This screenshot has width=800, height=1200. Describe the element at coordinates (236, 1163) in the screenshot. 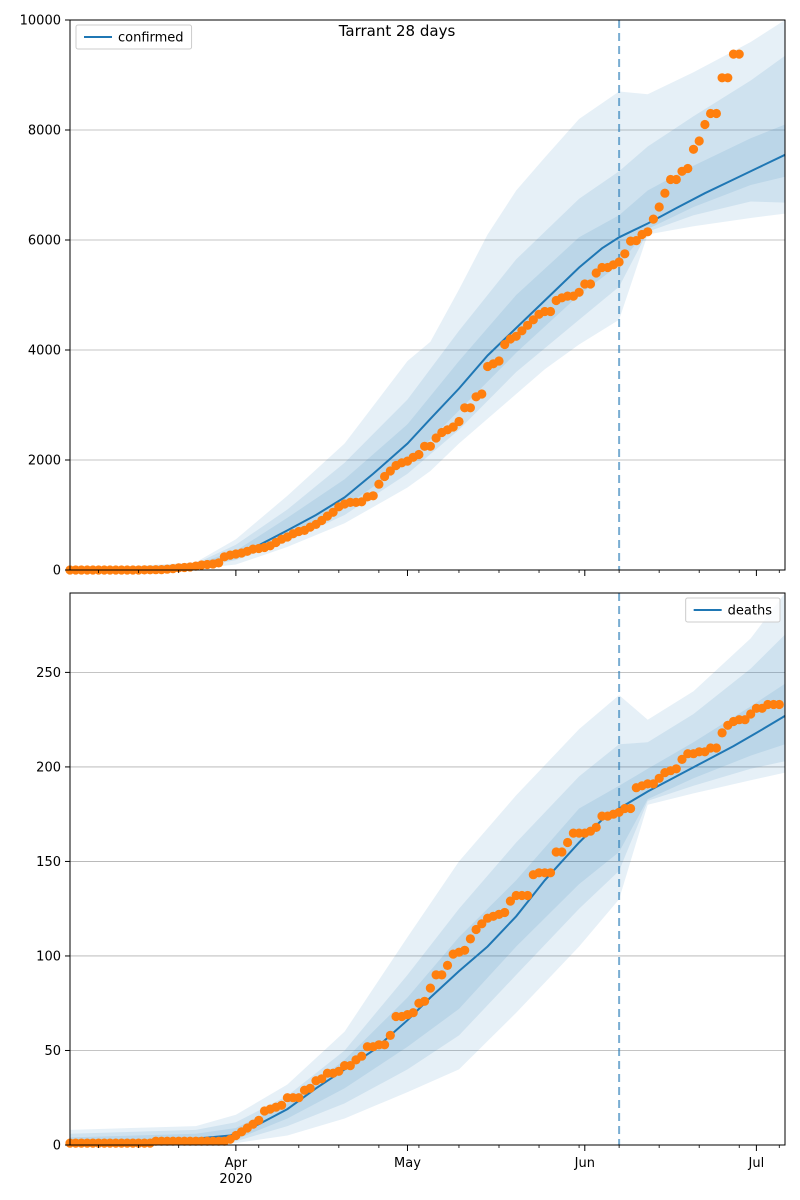

I see `x-tick-label: Apr` at that location.